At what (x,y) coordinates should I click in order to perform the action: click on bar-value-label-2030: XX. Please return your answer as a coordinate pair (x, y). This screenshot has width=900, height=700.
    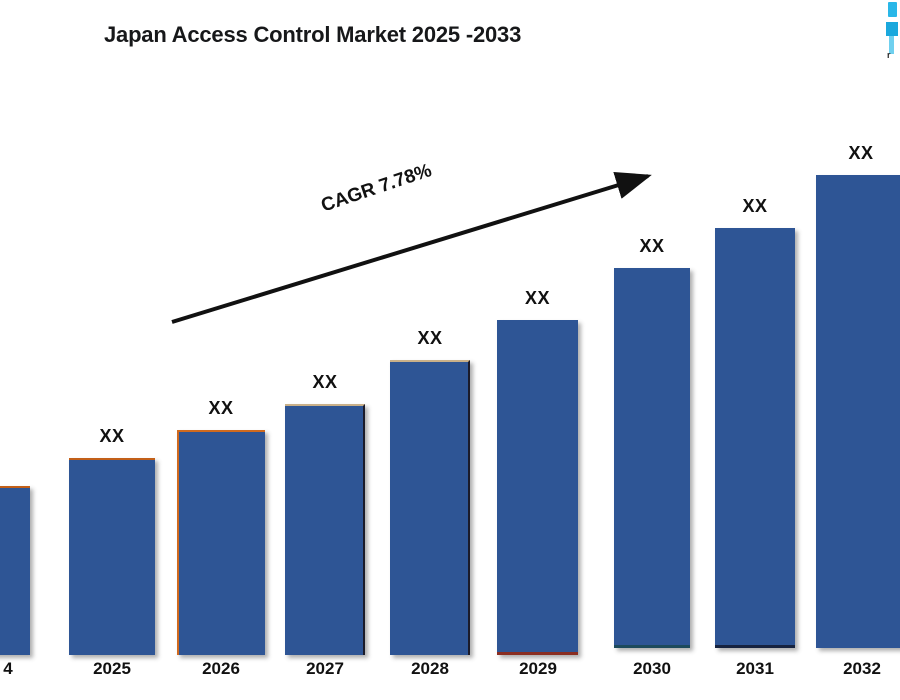
    Looking at the image, I should click on (652, 246).